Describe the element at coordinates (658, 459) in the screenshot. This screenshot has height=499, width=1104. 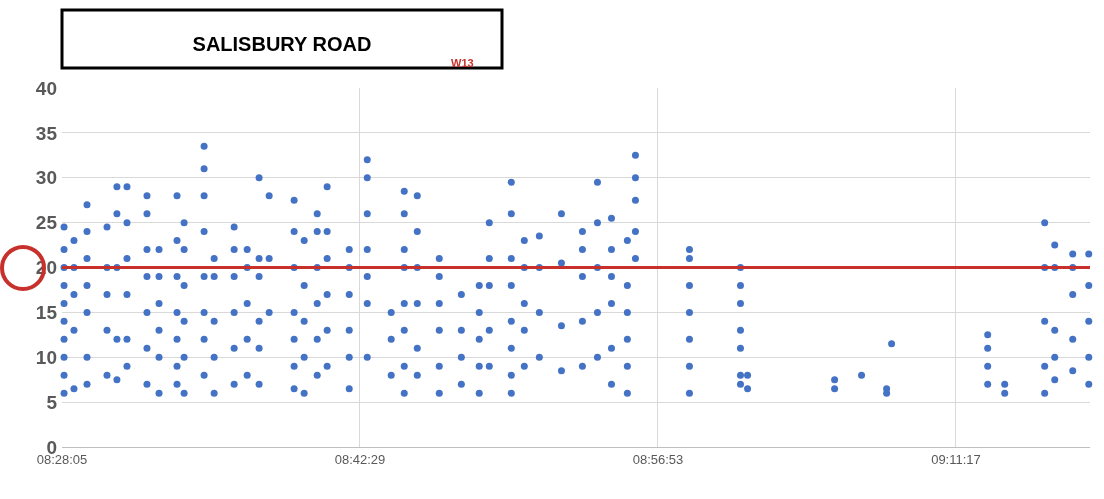
I see `x-tick-label: 08:56:53` at that location.